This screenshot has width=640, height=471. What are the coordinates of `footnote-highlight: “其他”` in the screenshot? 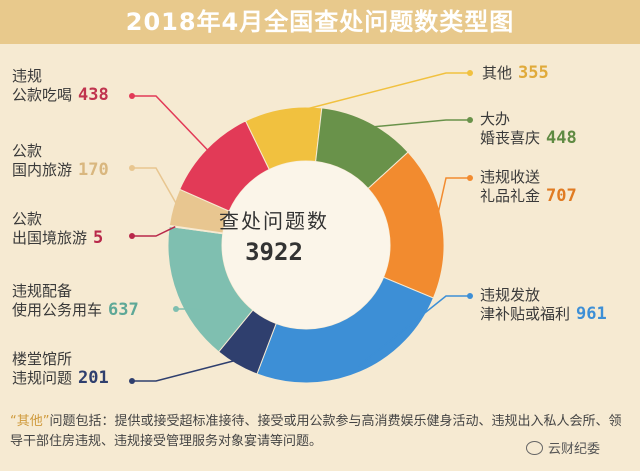 It's located at (30, 421).